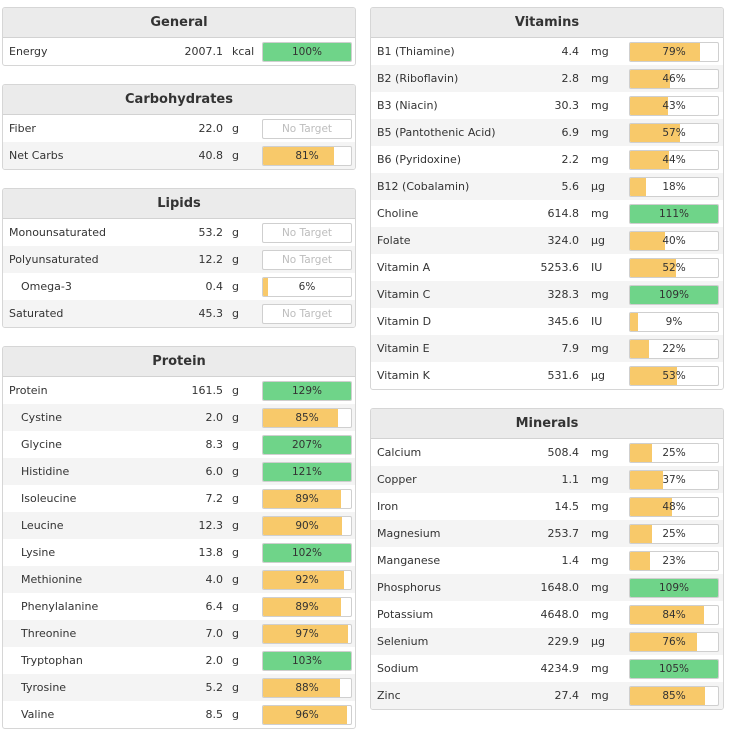  I want to click on progress-percent: 111%, so click(674, 214).